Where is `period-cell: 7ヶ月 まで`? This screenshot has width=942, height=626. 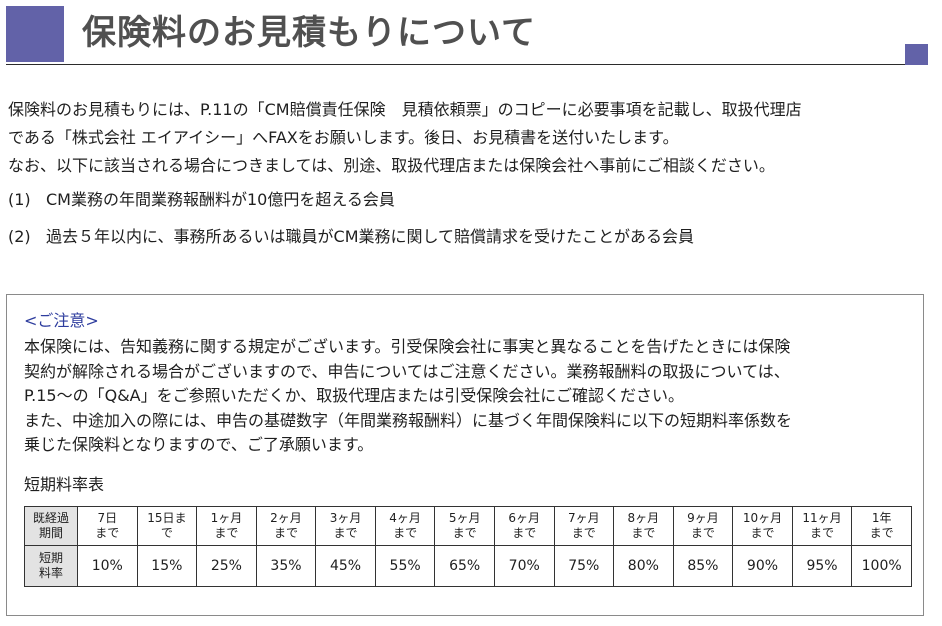
period-cell: 7ヶ月 まで is located at coordinates (584, 526).